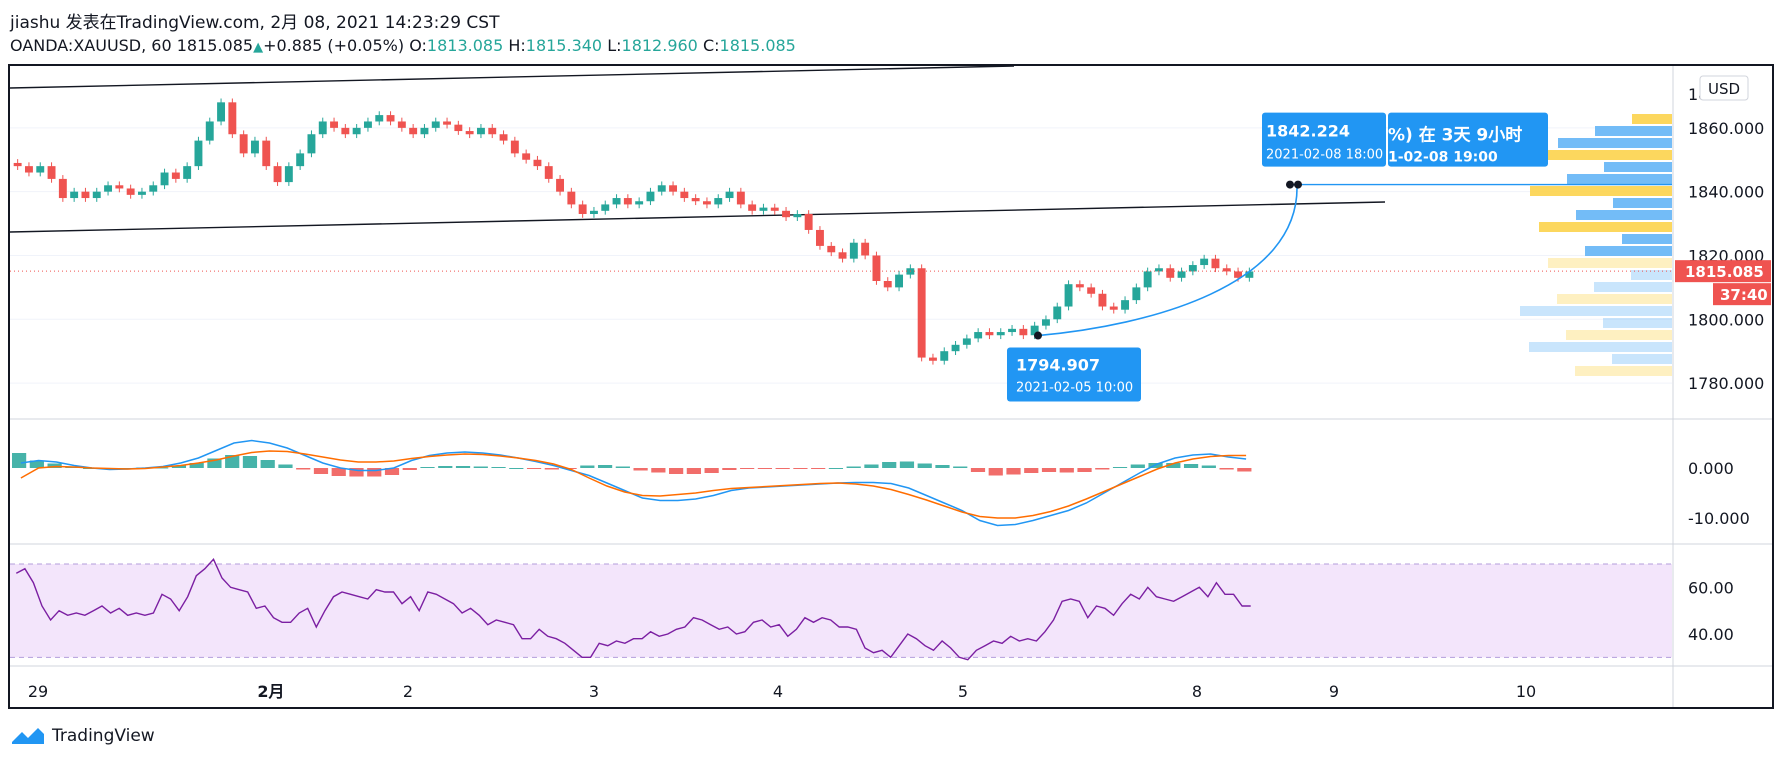 The height and width of the screenshot is (765, 1783). What do you see at coordinates (82, 736) in the screenshot?
I see `footer: TradingView` at bounding box center [82, 736].